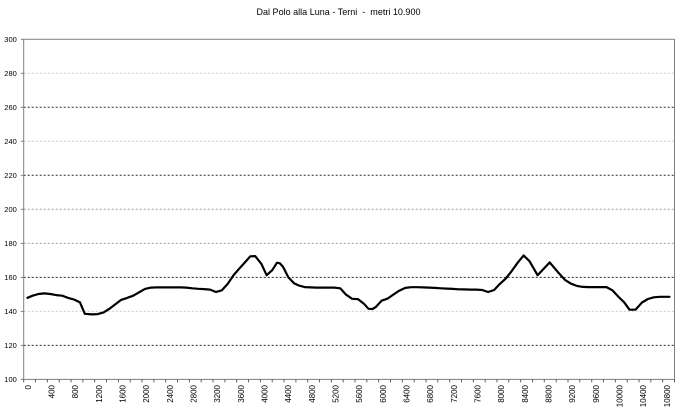 The width and height of the screenshot is (680, 413). I want to click on svg-text: 180, so click(10, 243).